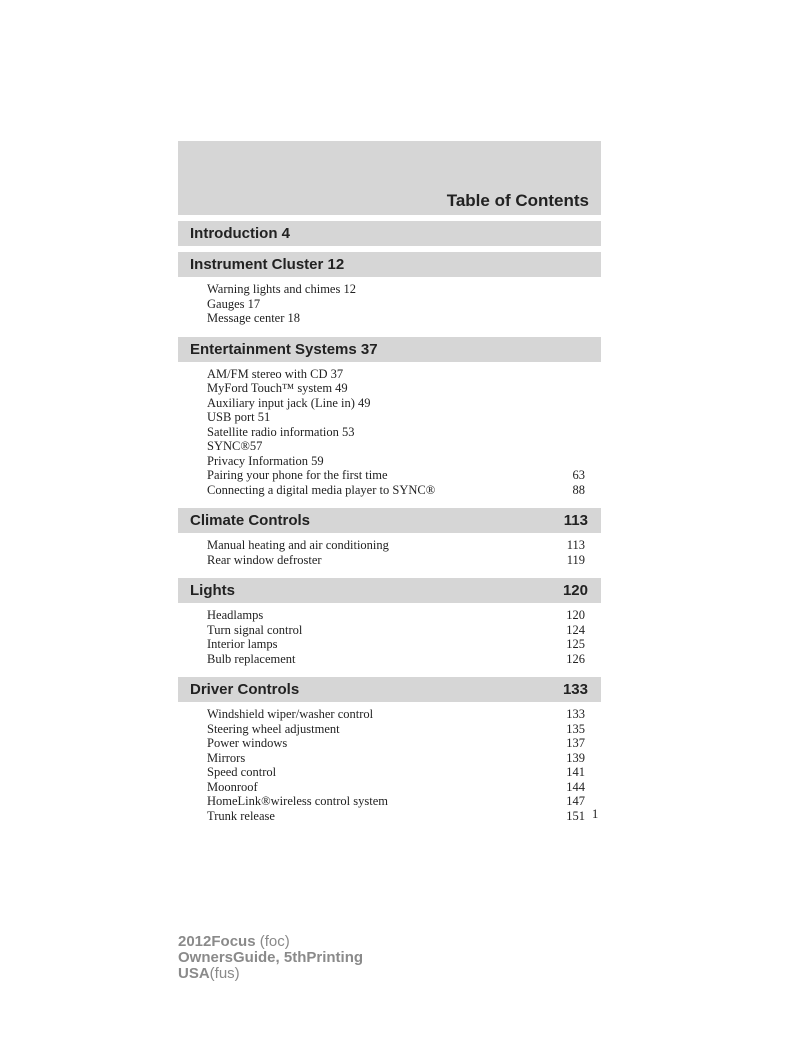 This screenshot has width=802, height=1037. I want to click on section-title: Introduction 4, so click(240, 233).